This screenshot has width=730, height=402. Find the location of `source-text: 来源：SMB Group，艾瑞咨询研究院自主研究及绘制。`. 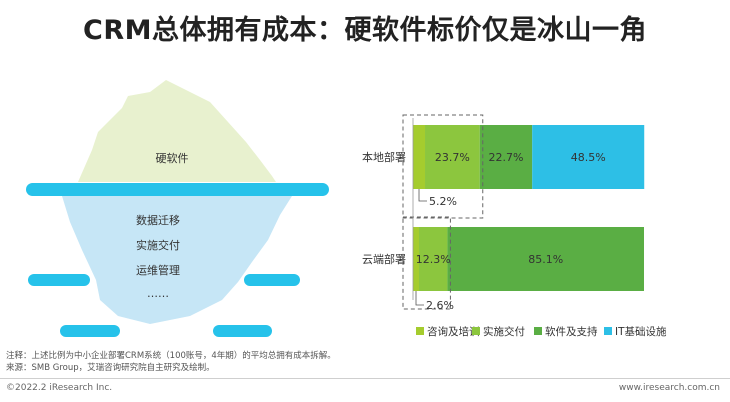

source-text: 来源：SMB Group，艾瑞咨询研究院自主研究及绘制。 is located at coordinates (110, 368).